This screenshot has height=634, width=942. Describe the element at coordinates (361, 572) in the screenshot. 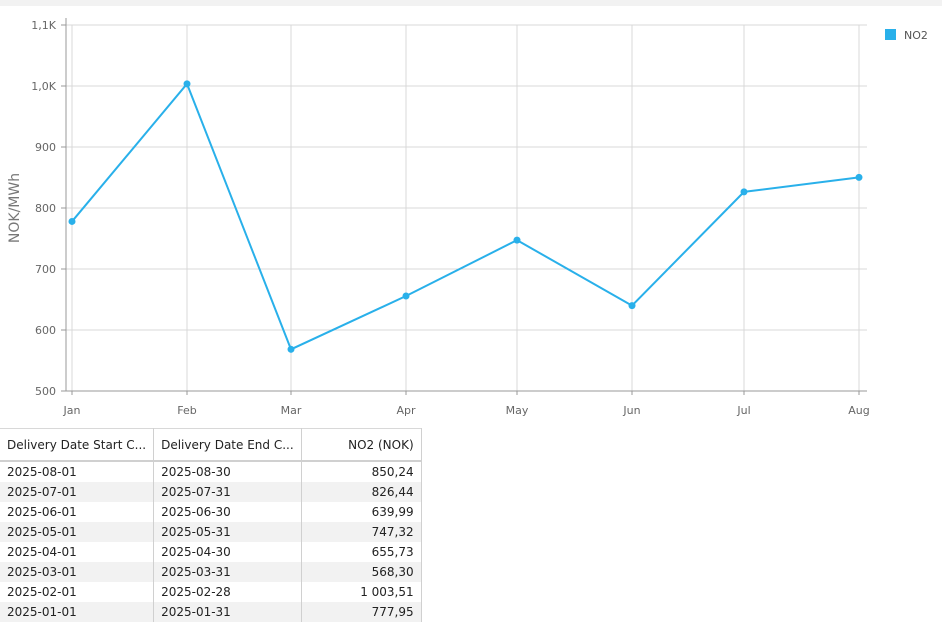

I see `cell-no2-value: 568,30` at that location.